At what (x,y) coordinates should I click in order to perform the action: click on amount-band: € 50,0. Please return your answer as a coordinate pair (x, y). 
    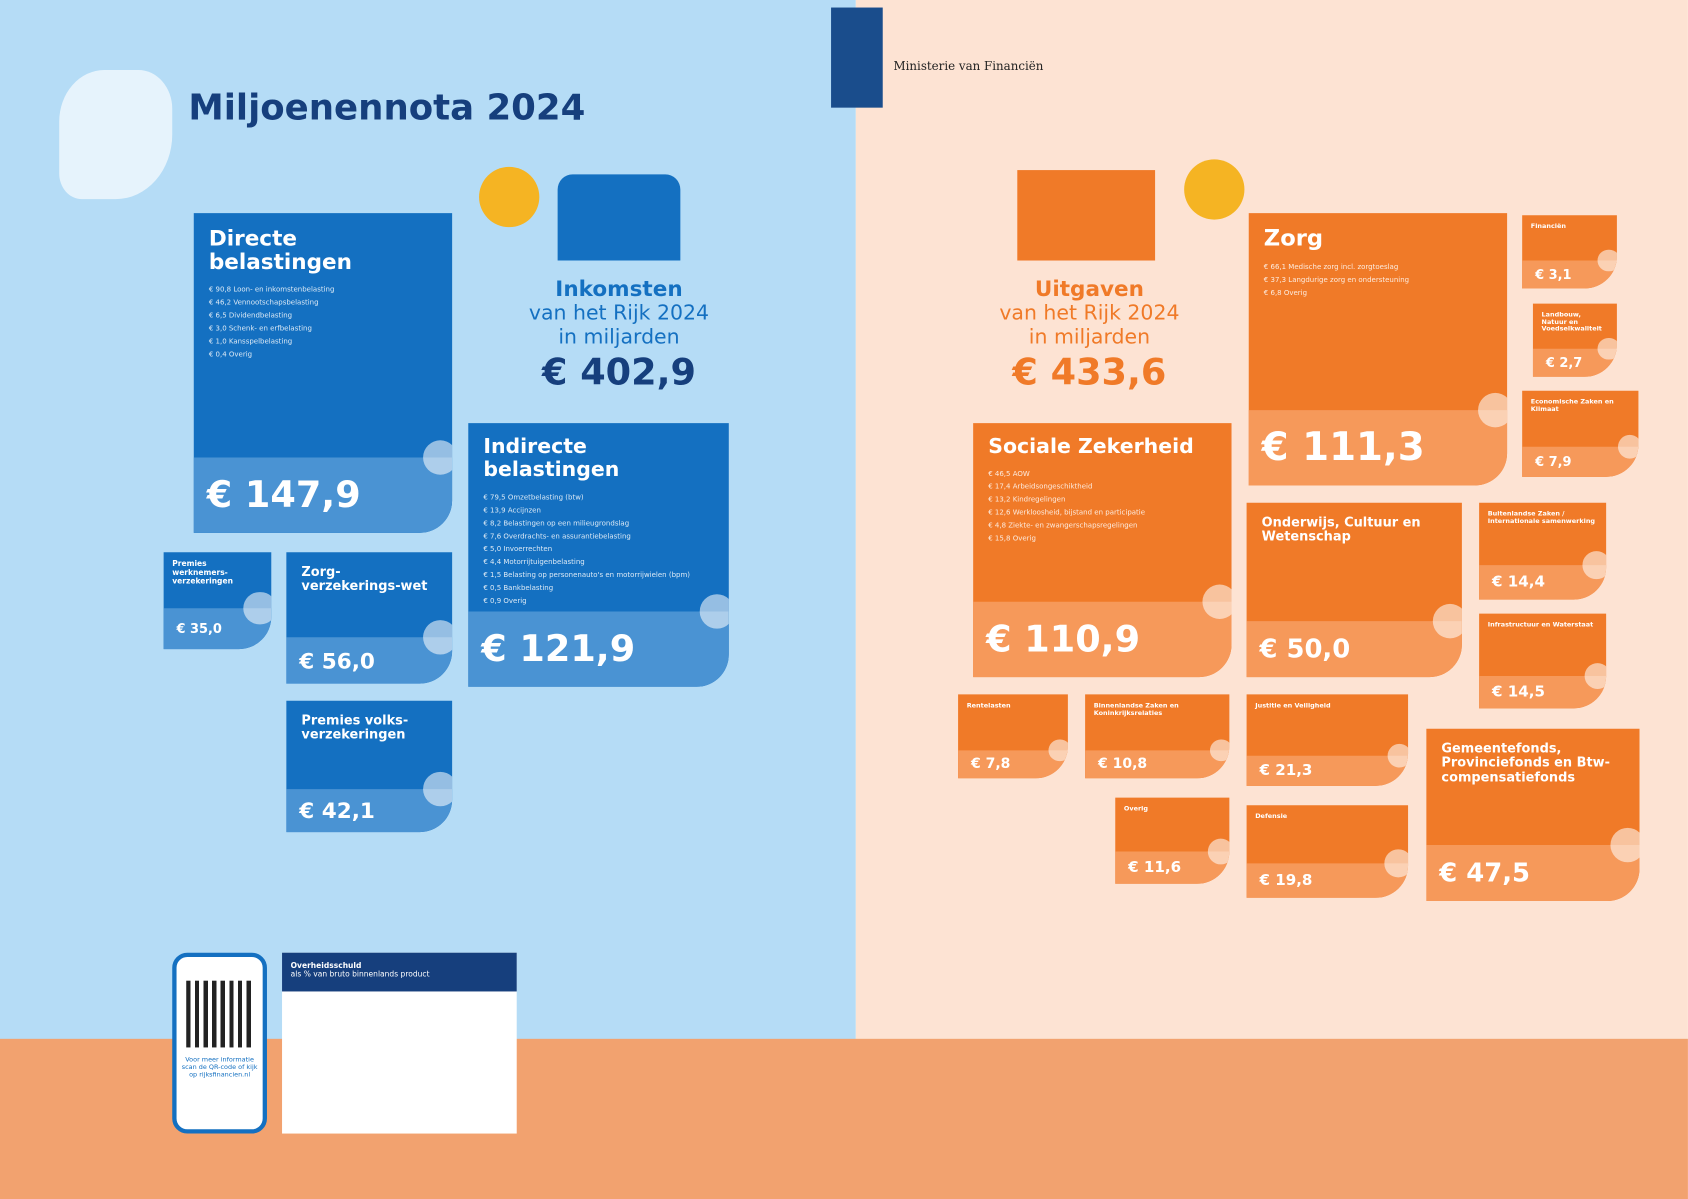
    Looking at the image, I should click on (1354, 649).